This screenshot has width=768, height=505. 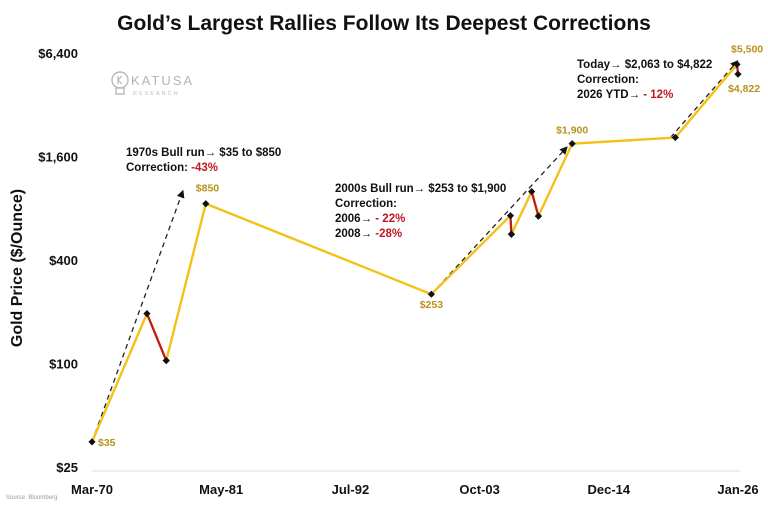 What do you see at coordinates (31, 498) in the screenshot?
I see `source-note: Source: Bloomberg` at bounding box center [31, 498].